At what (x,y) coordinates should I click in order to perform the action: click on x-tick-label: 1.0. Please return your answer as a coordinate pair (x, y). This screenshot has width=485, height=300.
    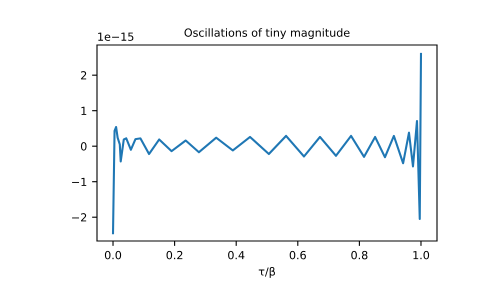
    Looking at the image, I should click on (421, 255).